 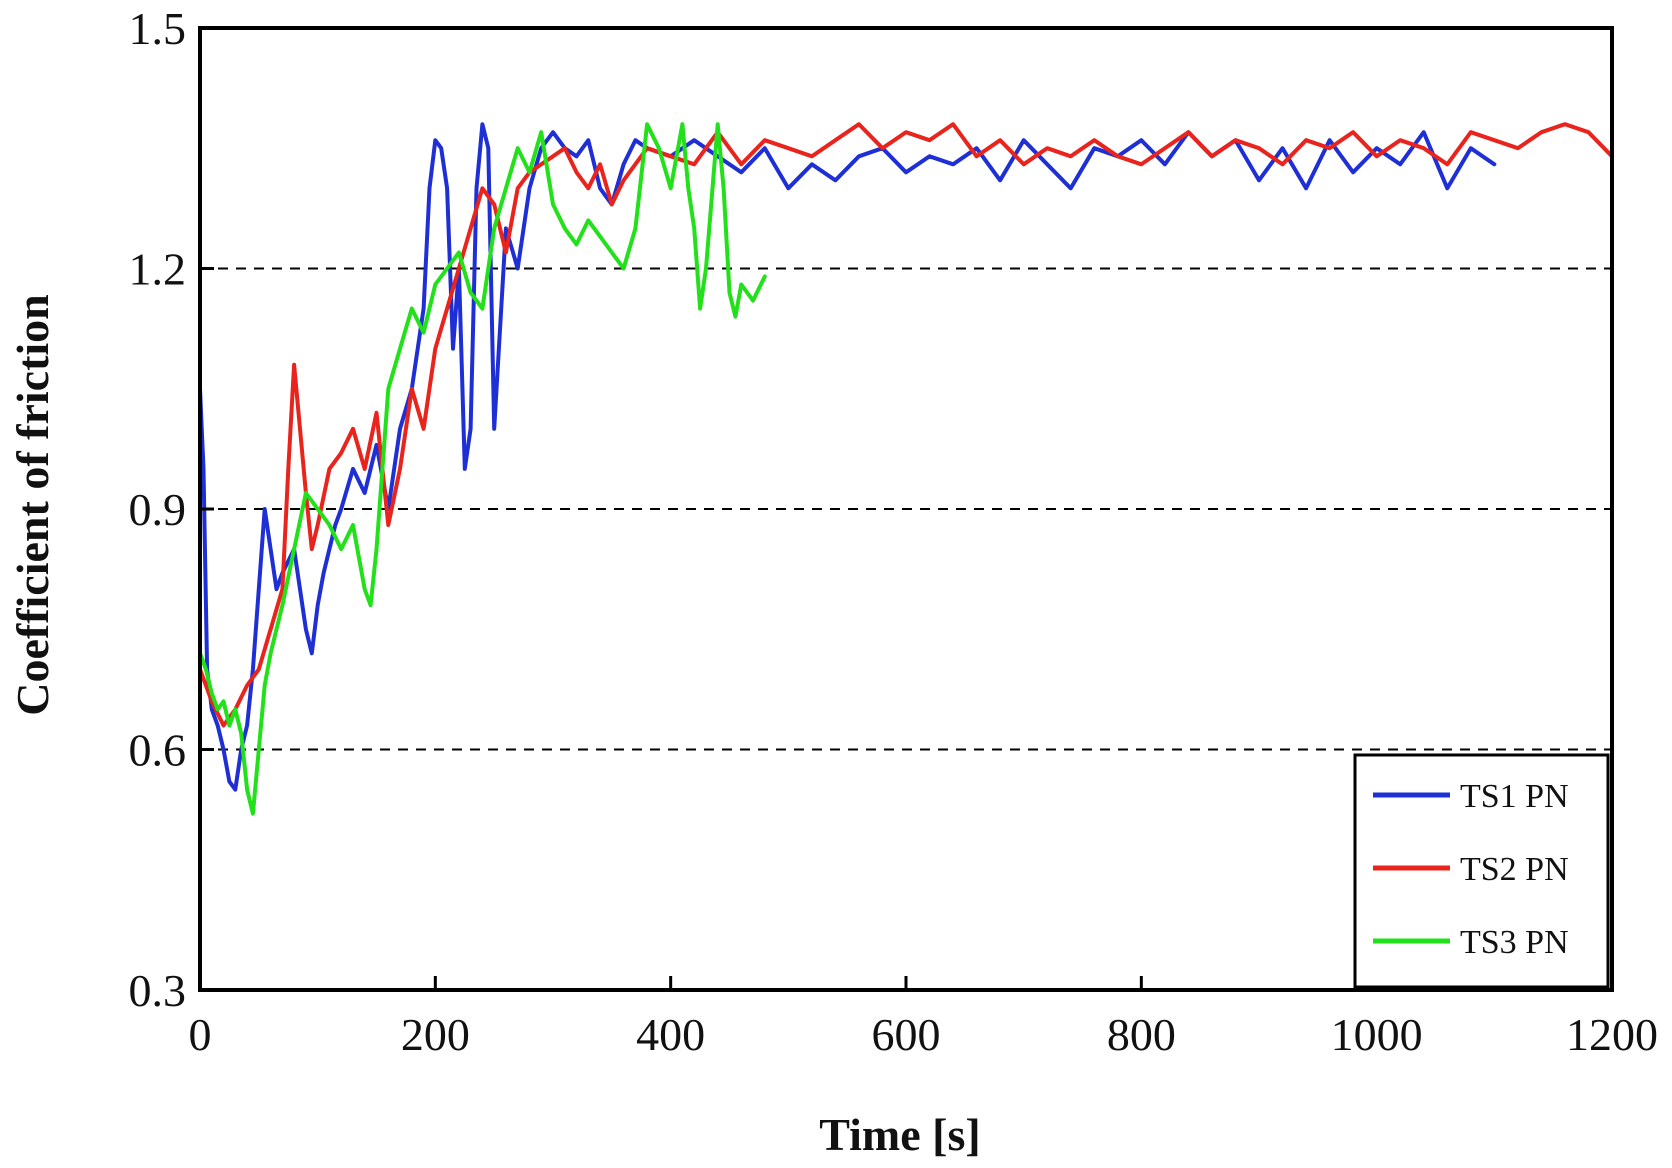 I want to click on x-axis-title: Time [s], so click(x=899, y=1134).